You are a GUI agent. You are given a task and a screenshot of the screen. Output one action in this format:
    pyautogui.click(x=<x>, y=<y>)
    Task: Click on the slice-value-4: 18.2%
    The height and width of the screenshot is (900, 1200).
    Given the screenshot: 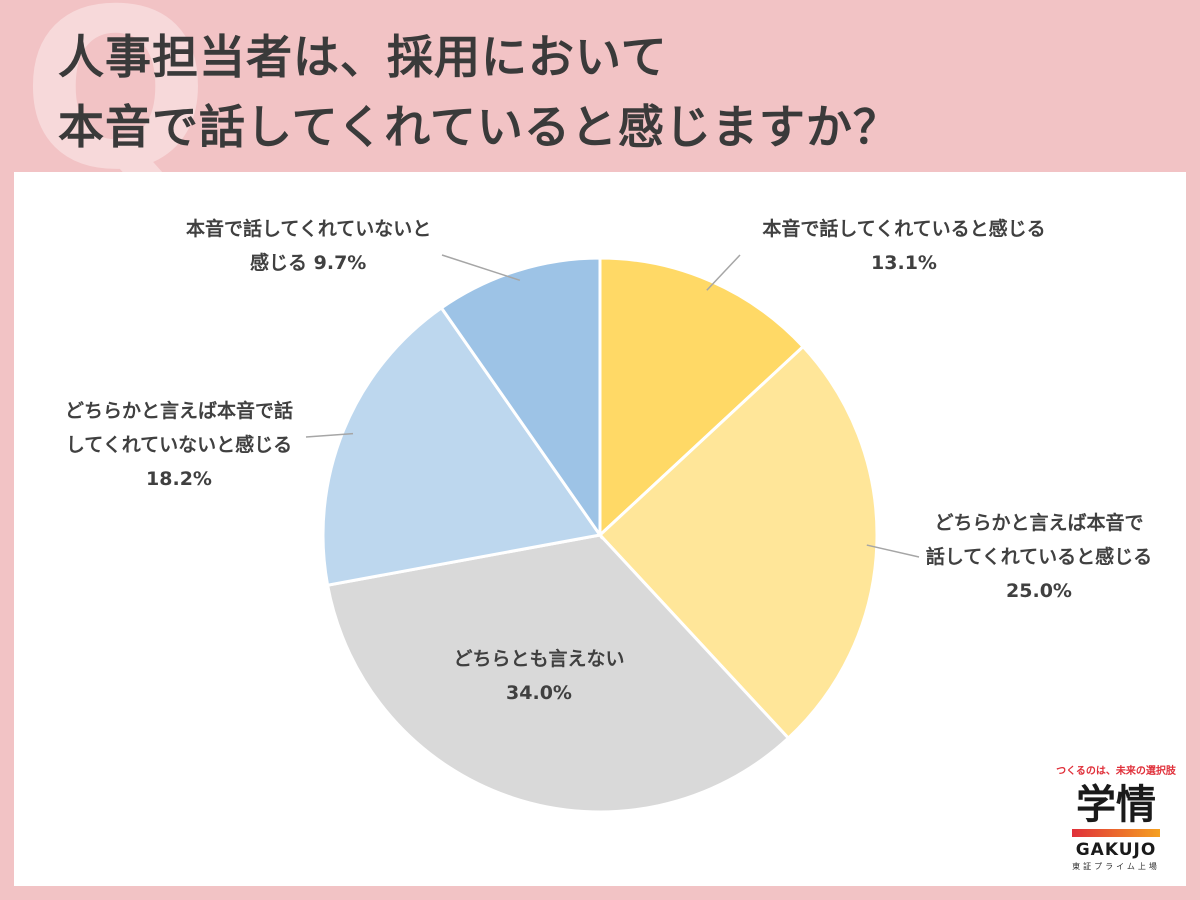 What is the action you would take?
    pyautogui.click(x=179, y=479)
    